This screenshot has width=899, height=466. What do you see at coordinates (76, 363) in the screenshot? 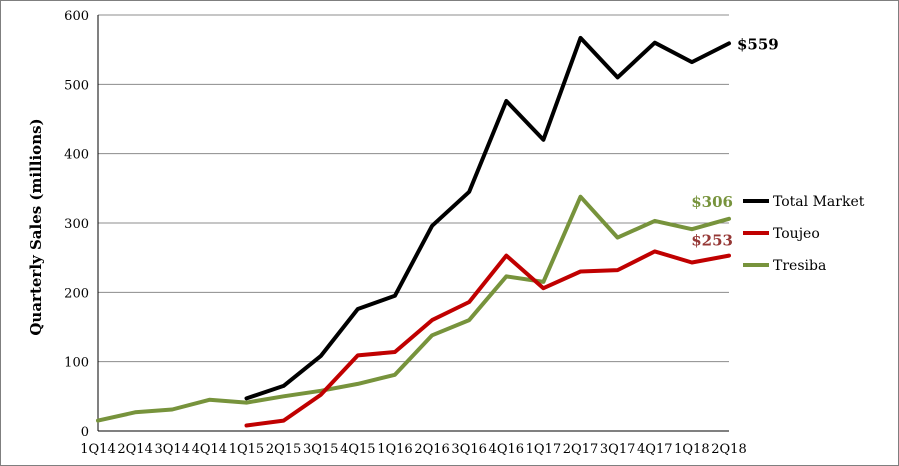
I see `y-tick-label: 100` at bounding box center [76, 363].